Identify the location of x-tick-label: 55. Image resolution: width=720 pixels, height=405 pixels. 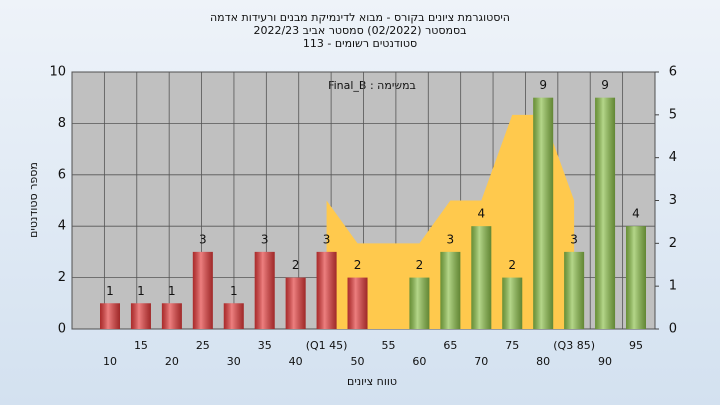
(388, 345).